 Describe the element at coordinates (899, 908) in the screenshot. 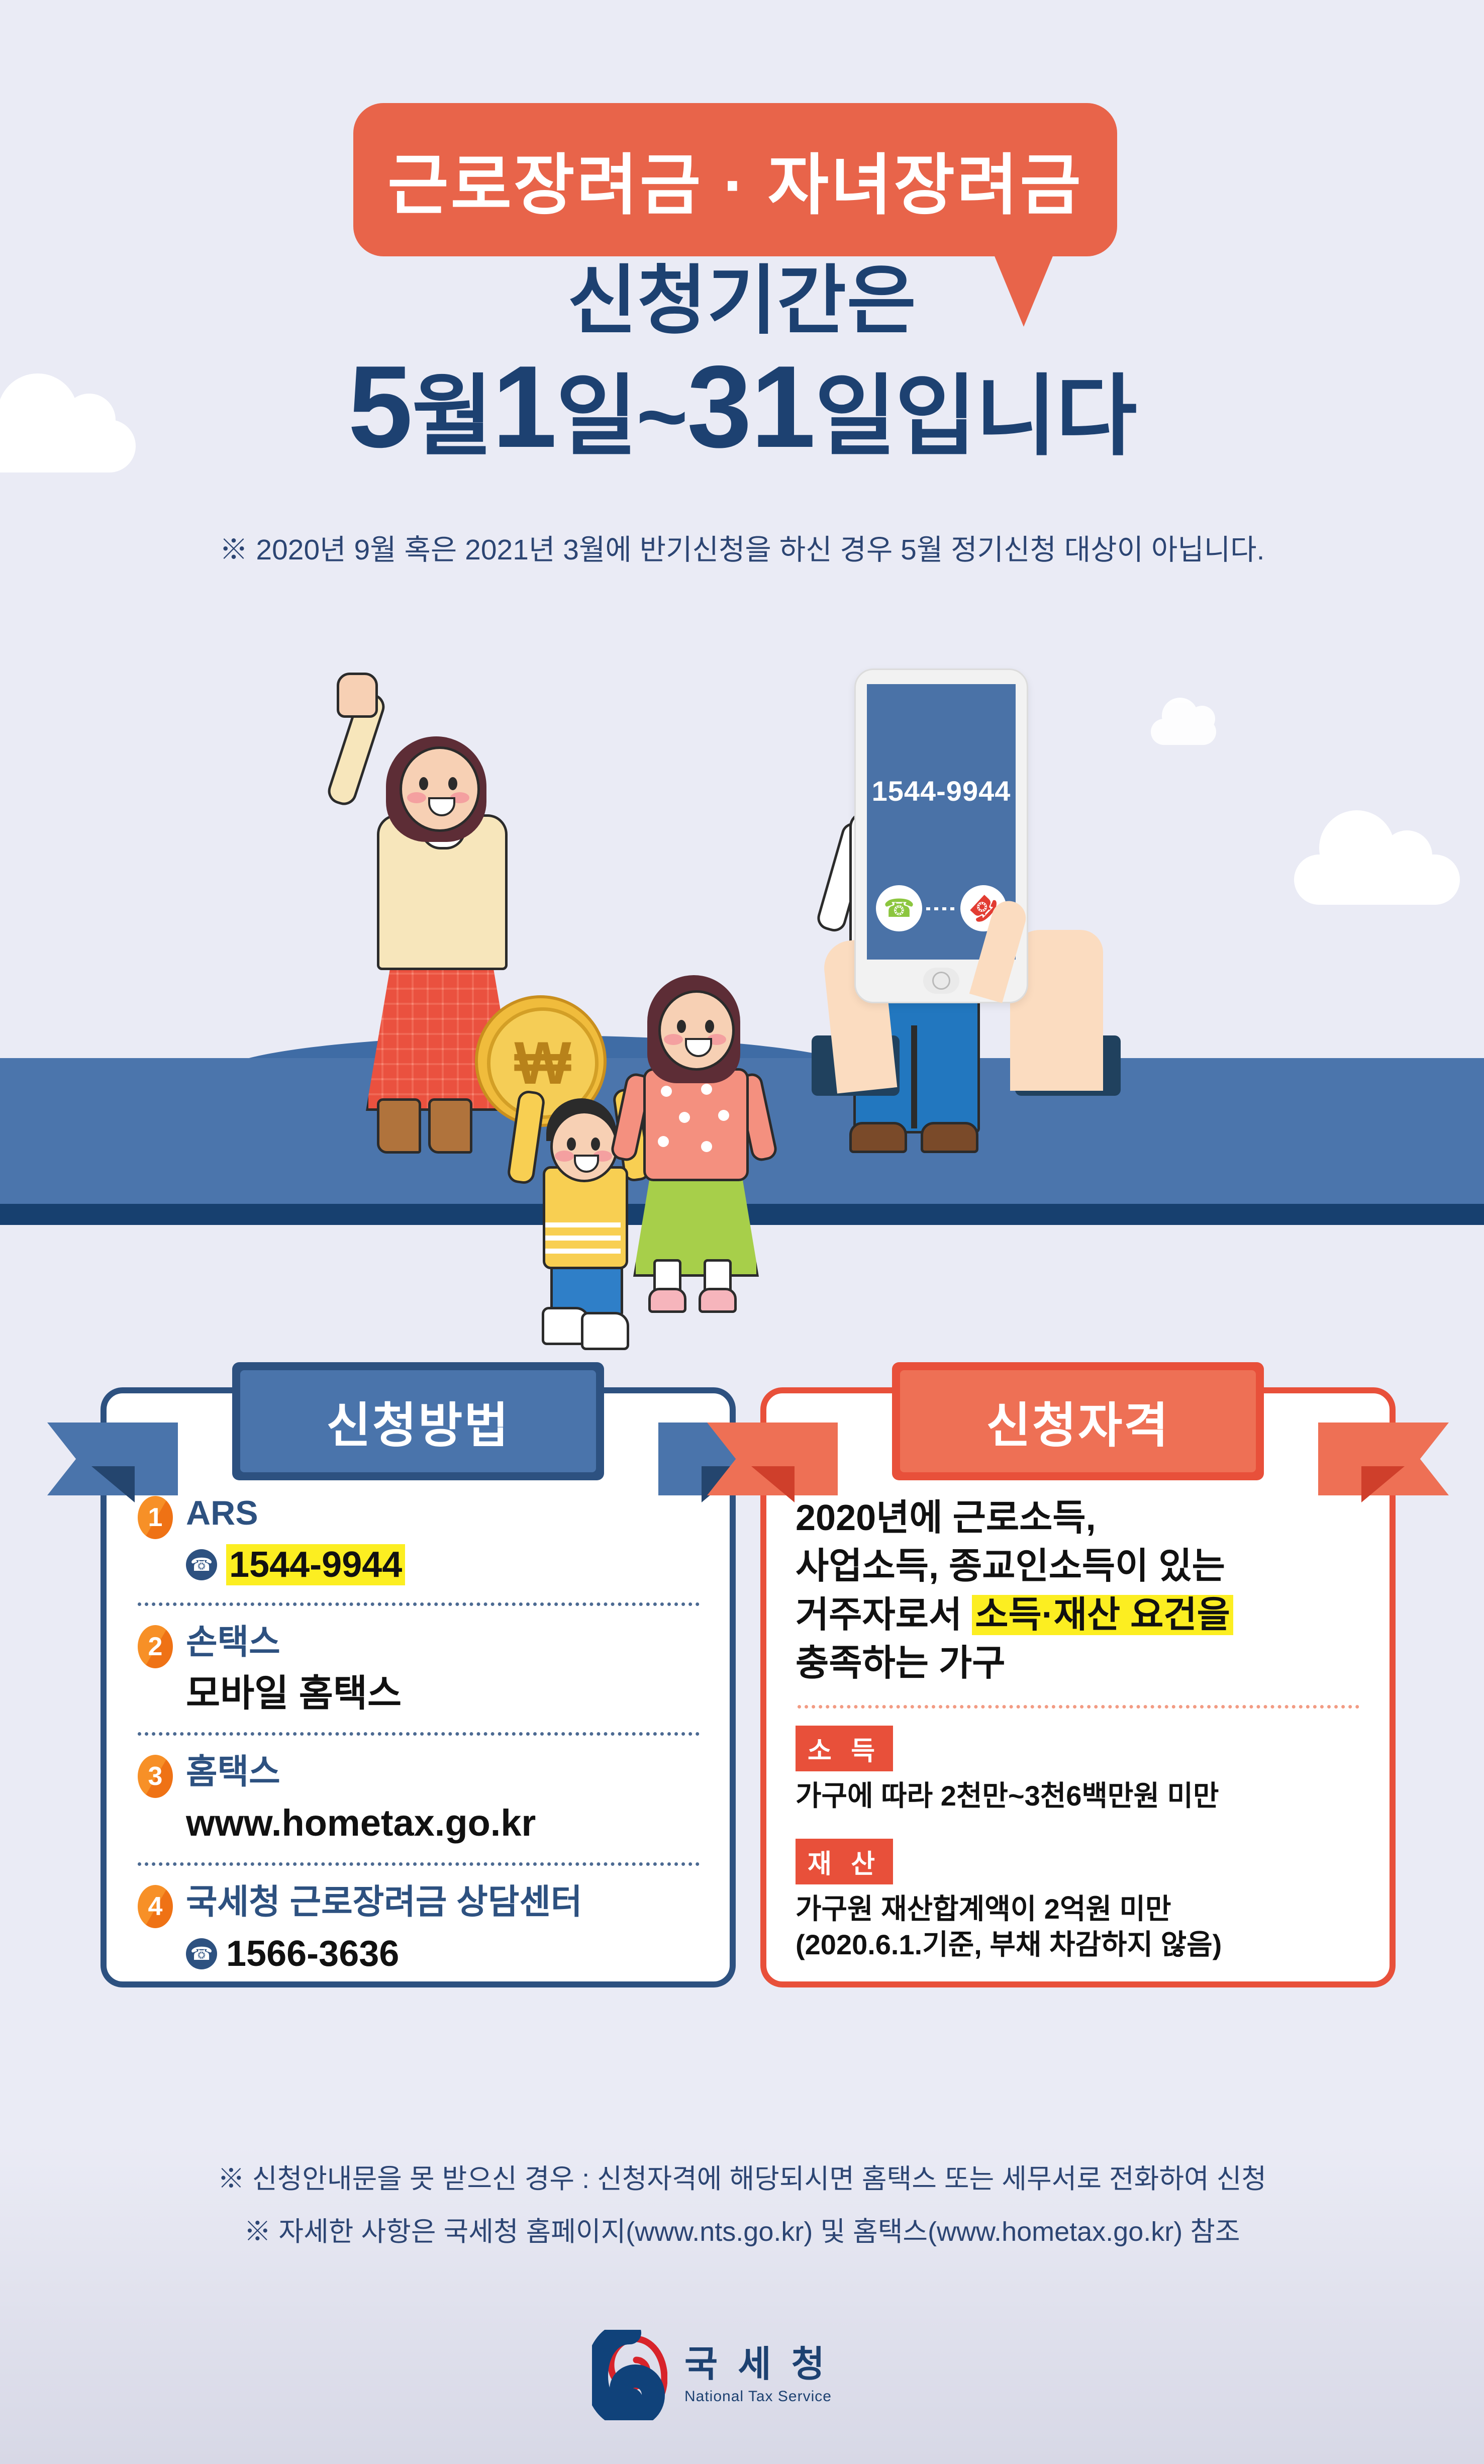

I see `call-accept-icon: ☎` at that location.